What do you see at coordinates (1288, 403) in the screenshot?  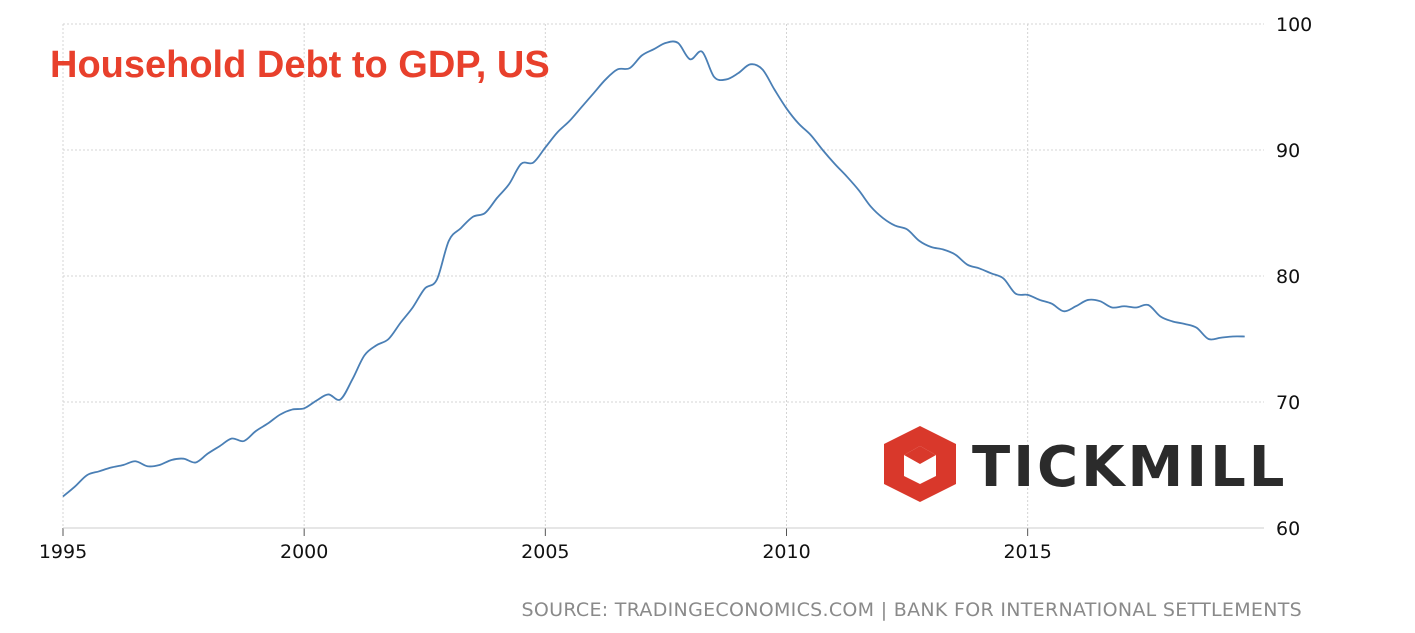 I see `y-tick-label: 70` at bounding box center [1288, 403].